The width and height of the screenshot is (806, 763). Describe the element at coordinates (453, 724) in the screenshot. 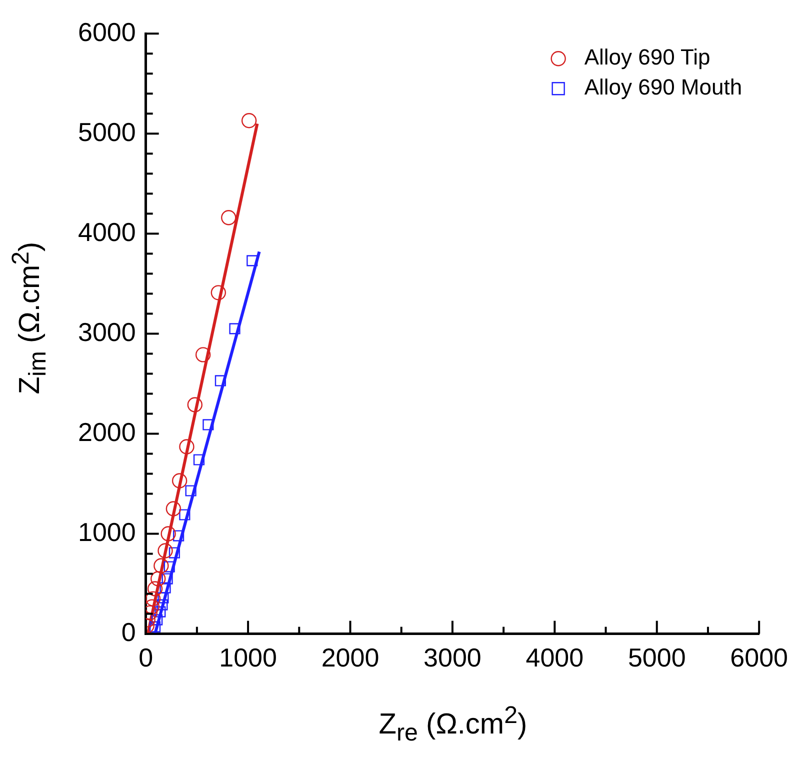

I see `x-axis-title: Z$_{re}$ (Ω.cm$^{2}$)` at that location.